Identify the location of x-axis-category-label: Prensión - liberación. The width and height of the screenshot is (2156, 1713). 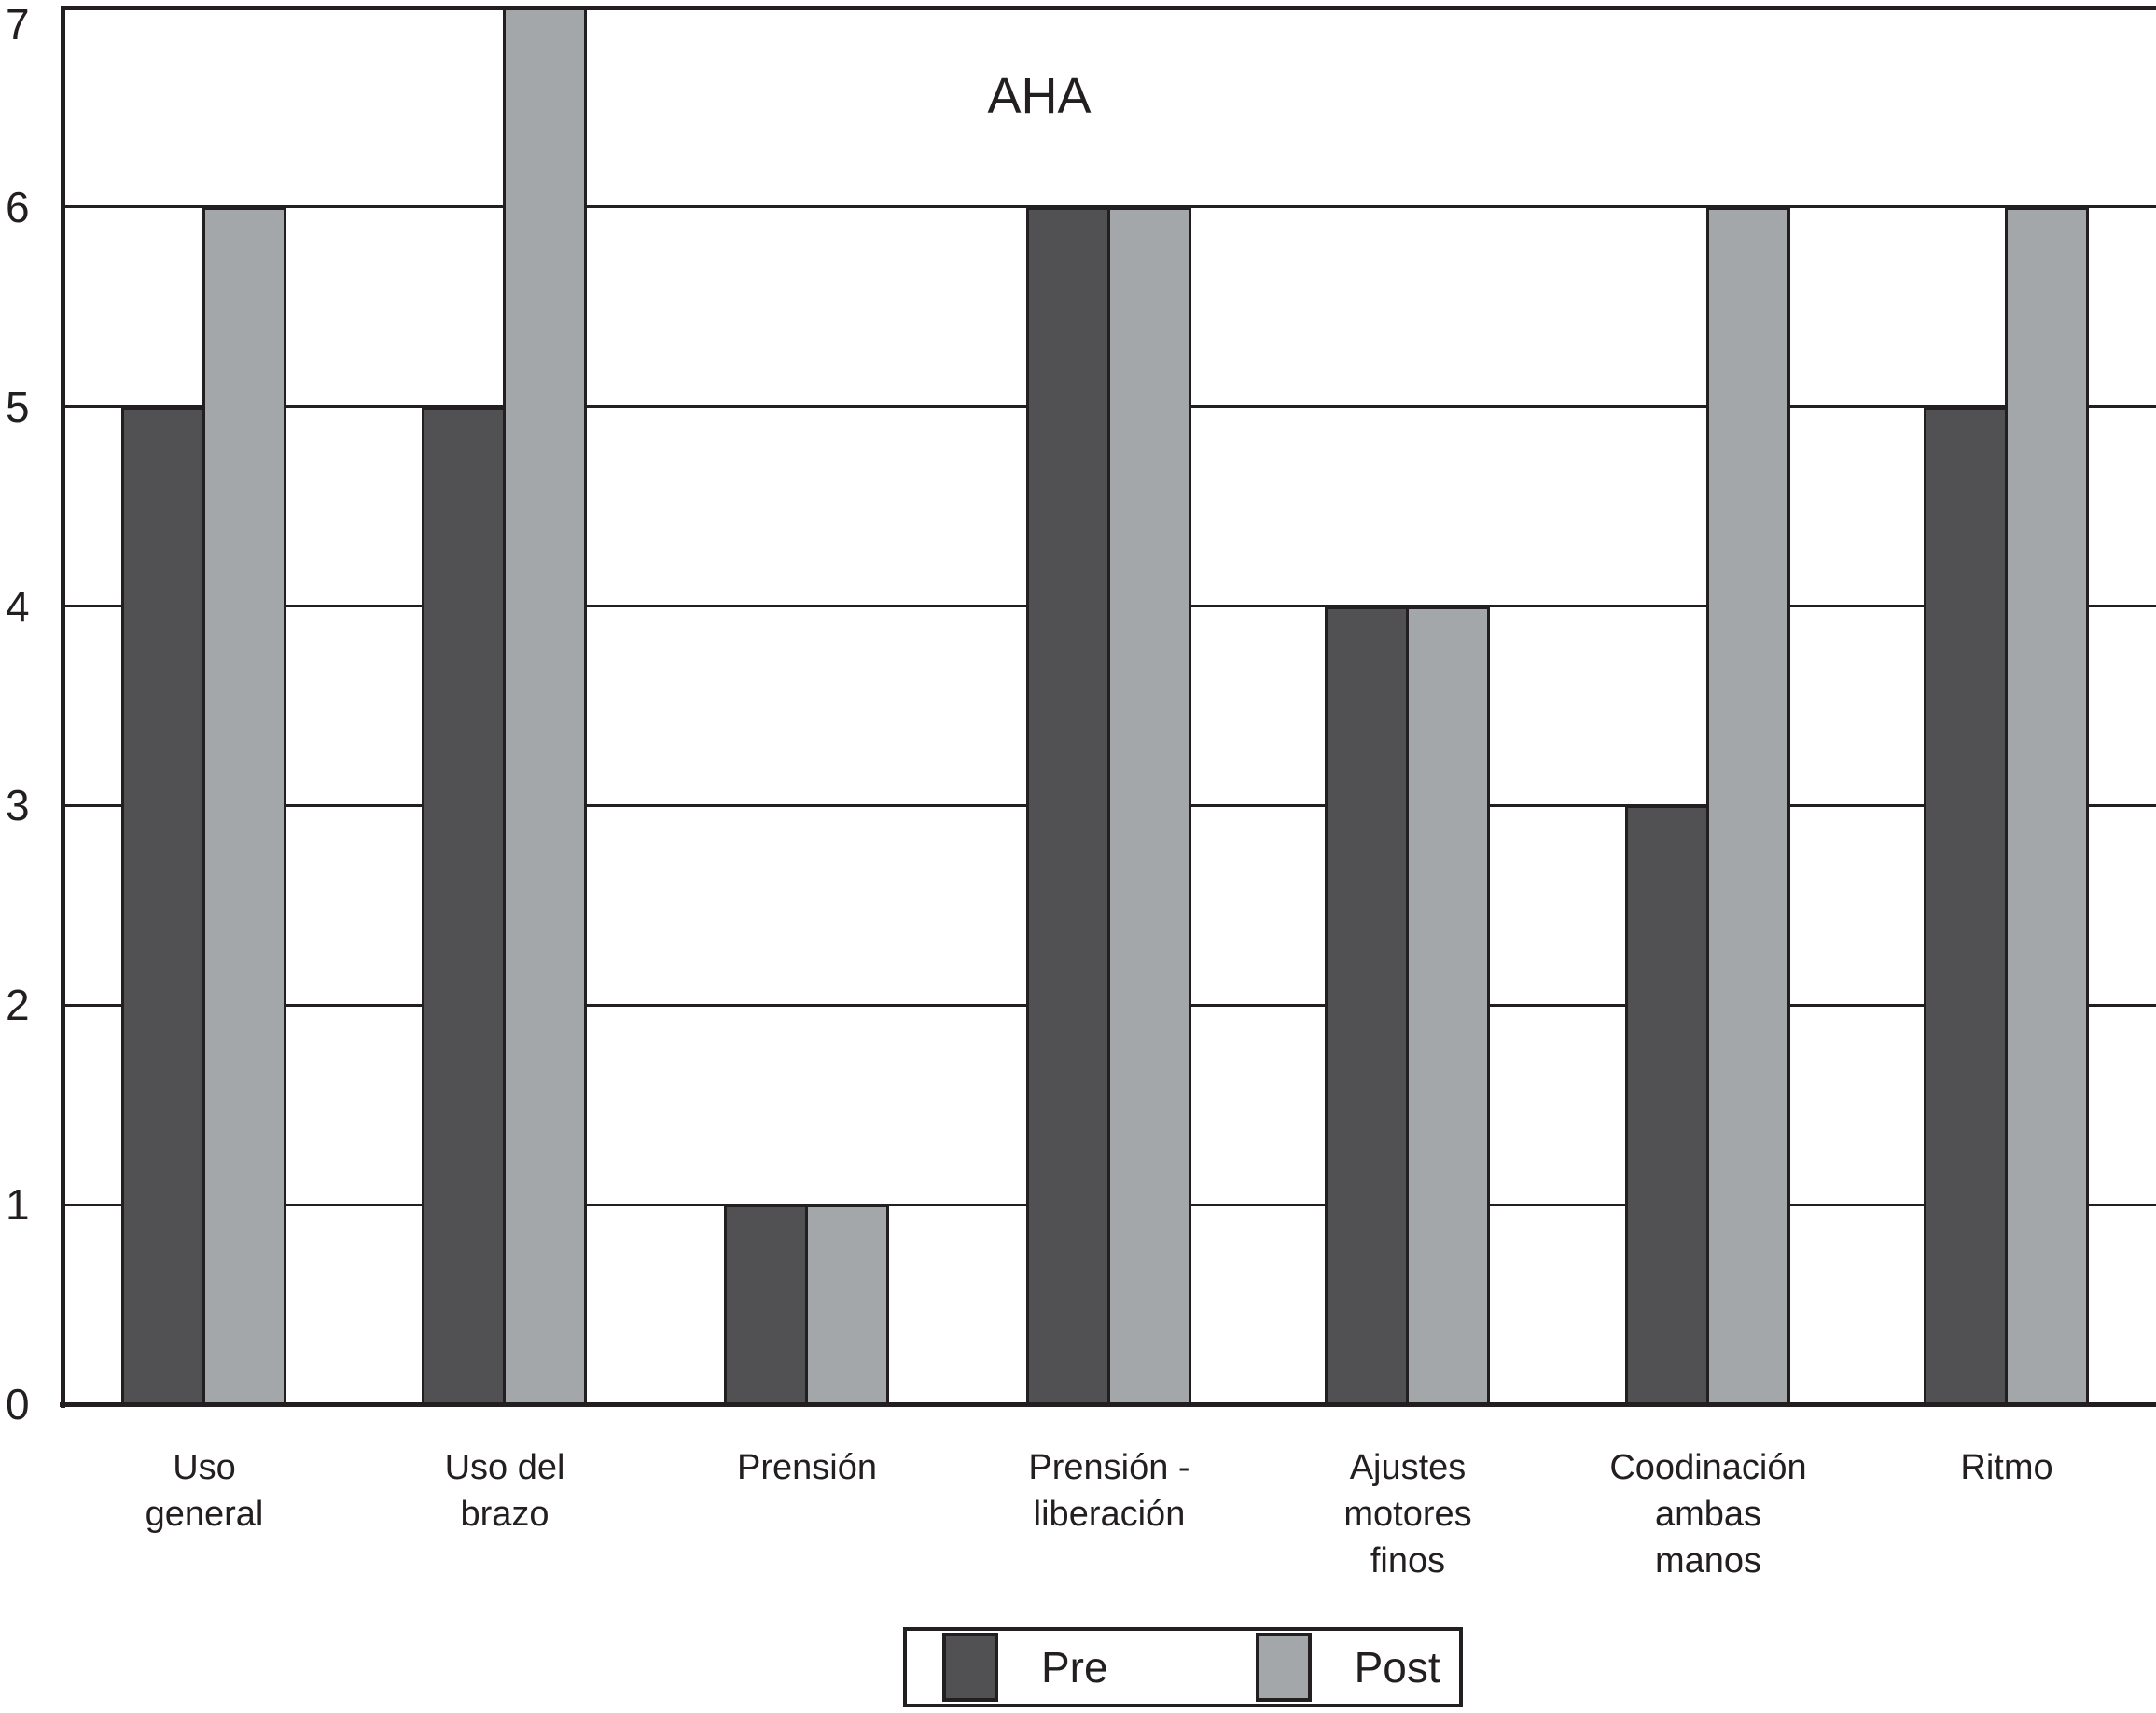
(1109, 1491).